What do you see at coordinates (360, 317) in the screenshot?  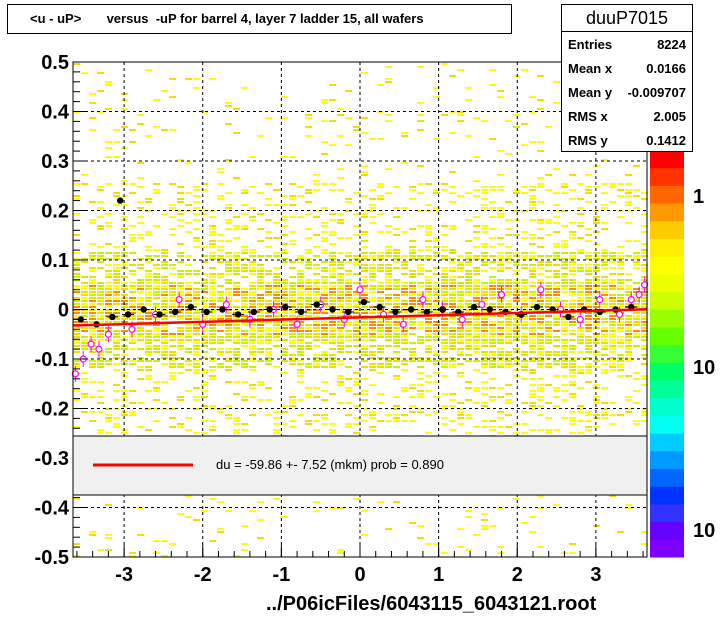 I see `fit-line` at bounding box center [360, 317].